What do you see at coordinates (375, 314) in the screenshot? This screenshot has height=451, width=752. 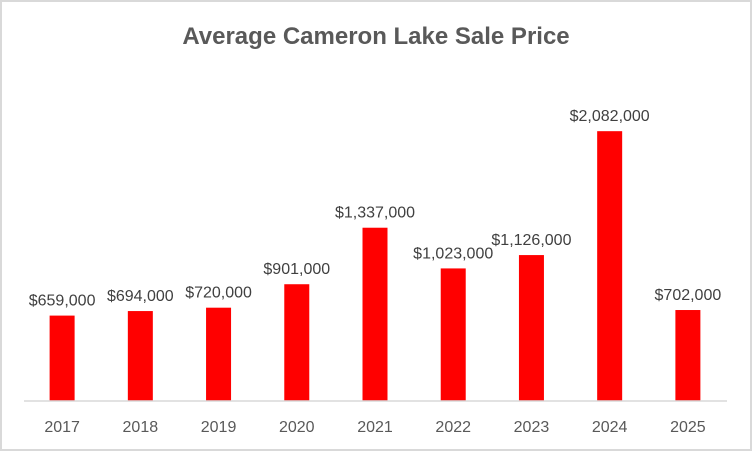 I see `bar-2021` at bounding box center [375, 314].